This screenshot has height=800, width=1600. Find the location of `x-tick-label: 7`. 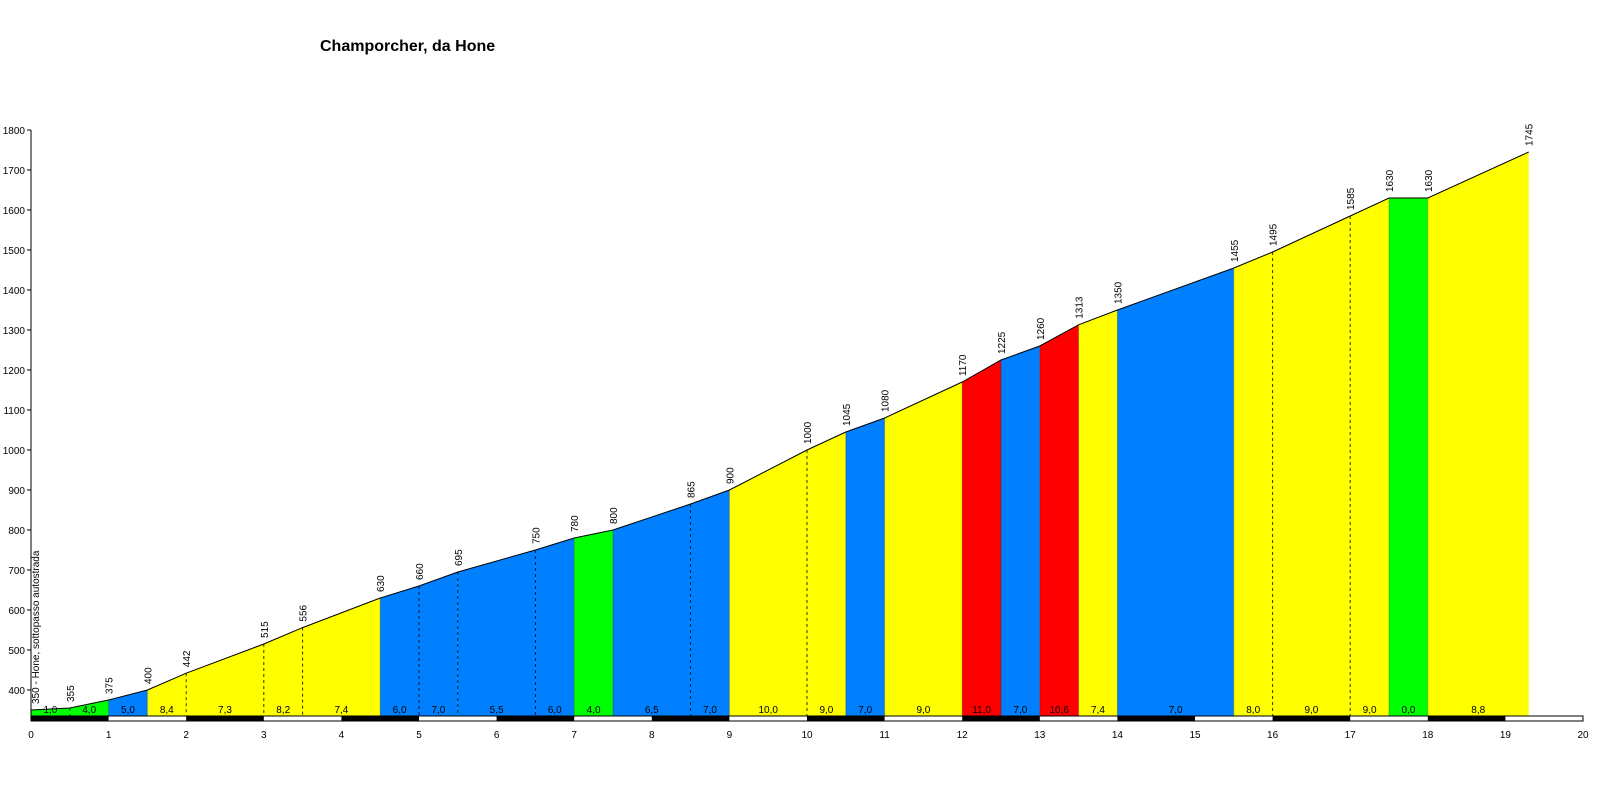

x-tick-label: 7 is located at coordinates (574, 735).